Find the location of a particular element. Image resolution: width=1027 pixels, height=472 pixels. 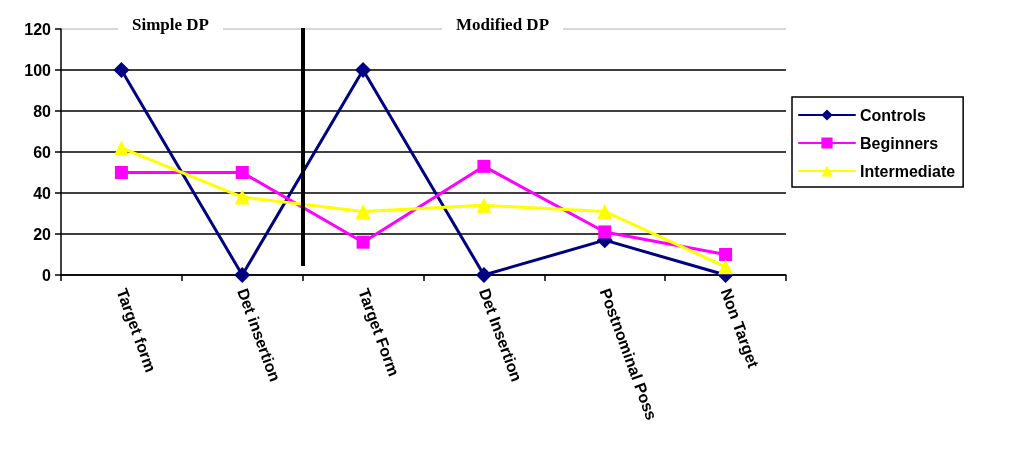

y-tick-label: 40 is located at coordinates (42, 193).